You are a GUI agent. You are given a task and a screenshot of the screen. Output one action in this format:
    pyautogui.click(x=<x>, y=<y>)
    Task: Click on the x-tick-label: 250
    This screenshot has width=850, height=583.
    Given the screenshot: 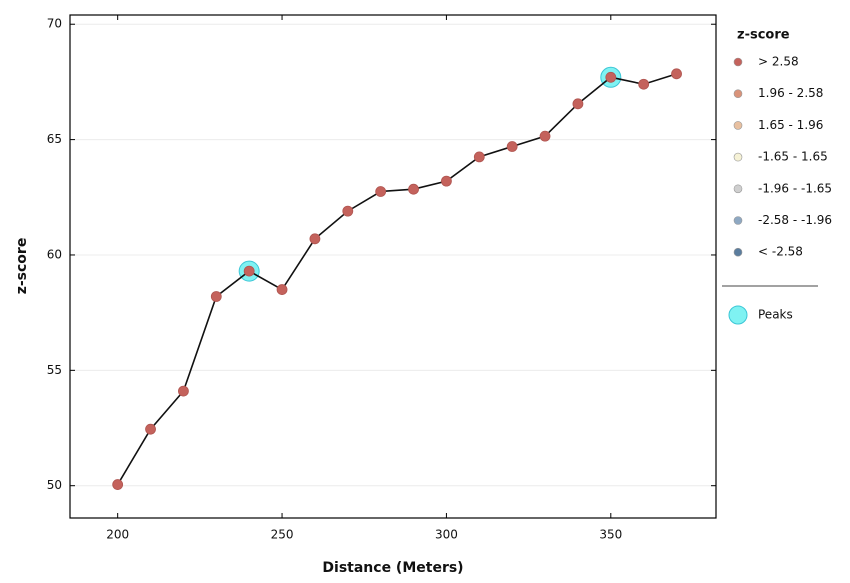 What is the action you would take?
    pyautogui.click(x=282, y=535)
    